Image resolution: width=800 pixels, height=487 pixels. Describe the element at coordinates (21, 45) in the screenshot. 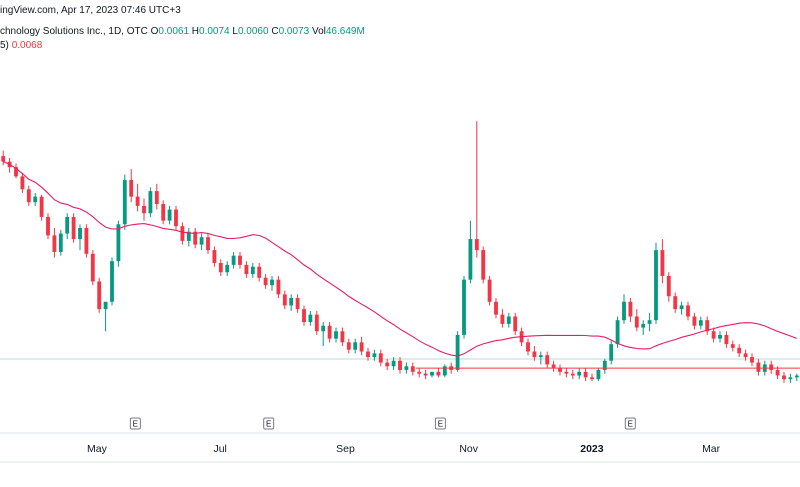

I see `ma-legend-line: 5) 0.0068` at that location.